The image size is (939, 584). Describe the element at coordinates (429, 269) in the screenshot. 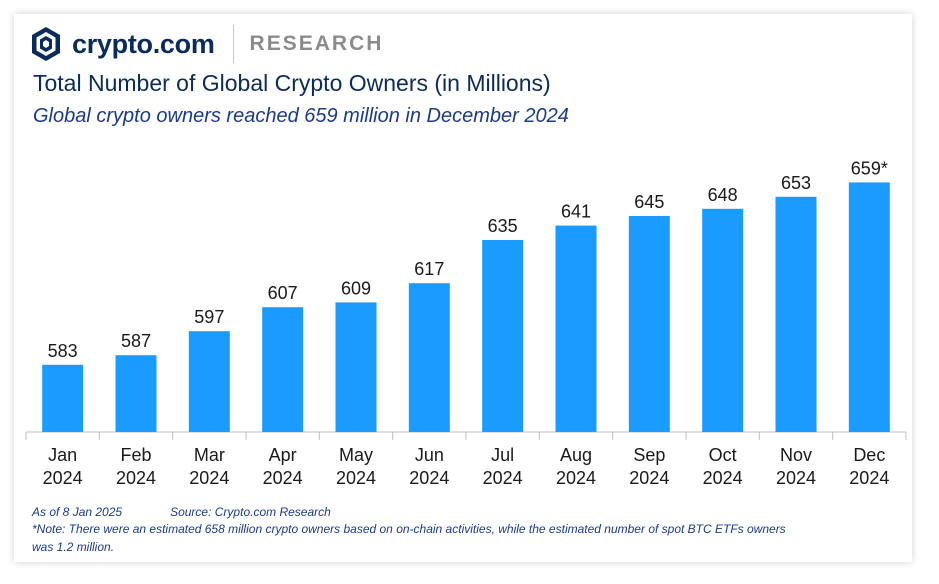

I see `bar-value-label: 617` at that location.